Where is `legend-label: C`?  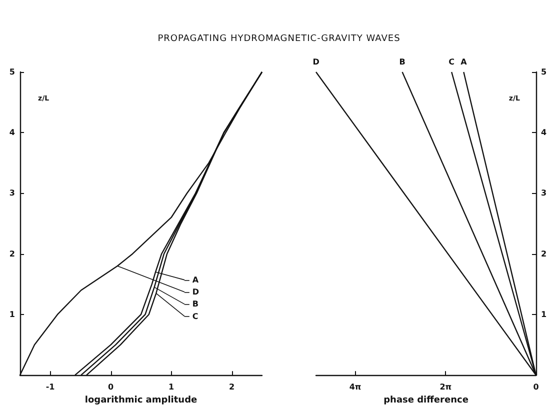 legend-label: C is located at coordinates (195, 316).